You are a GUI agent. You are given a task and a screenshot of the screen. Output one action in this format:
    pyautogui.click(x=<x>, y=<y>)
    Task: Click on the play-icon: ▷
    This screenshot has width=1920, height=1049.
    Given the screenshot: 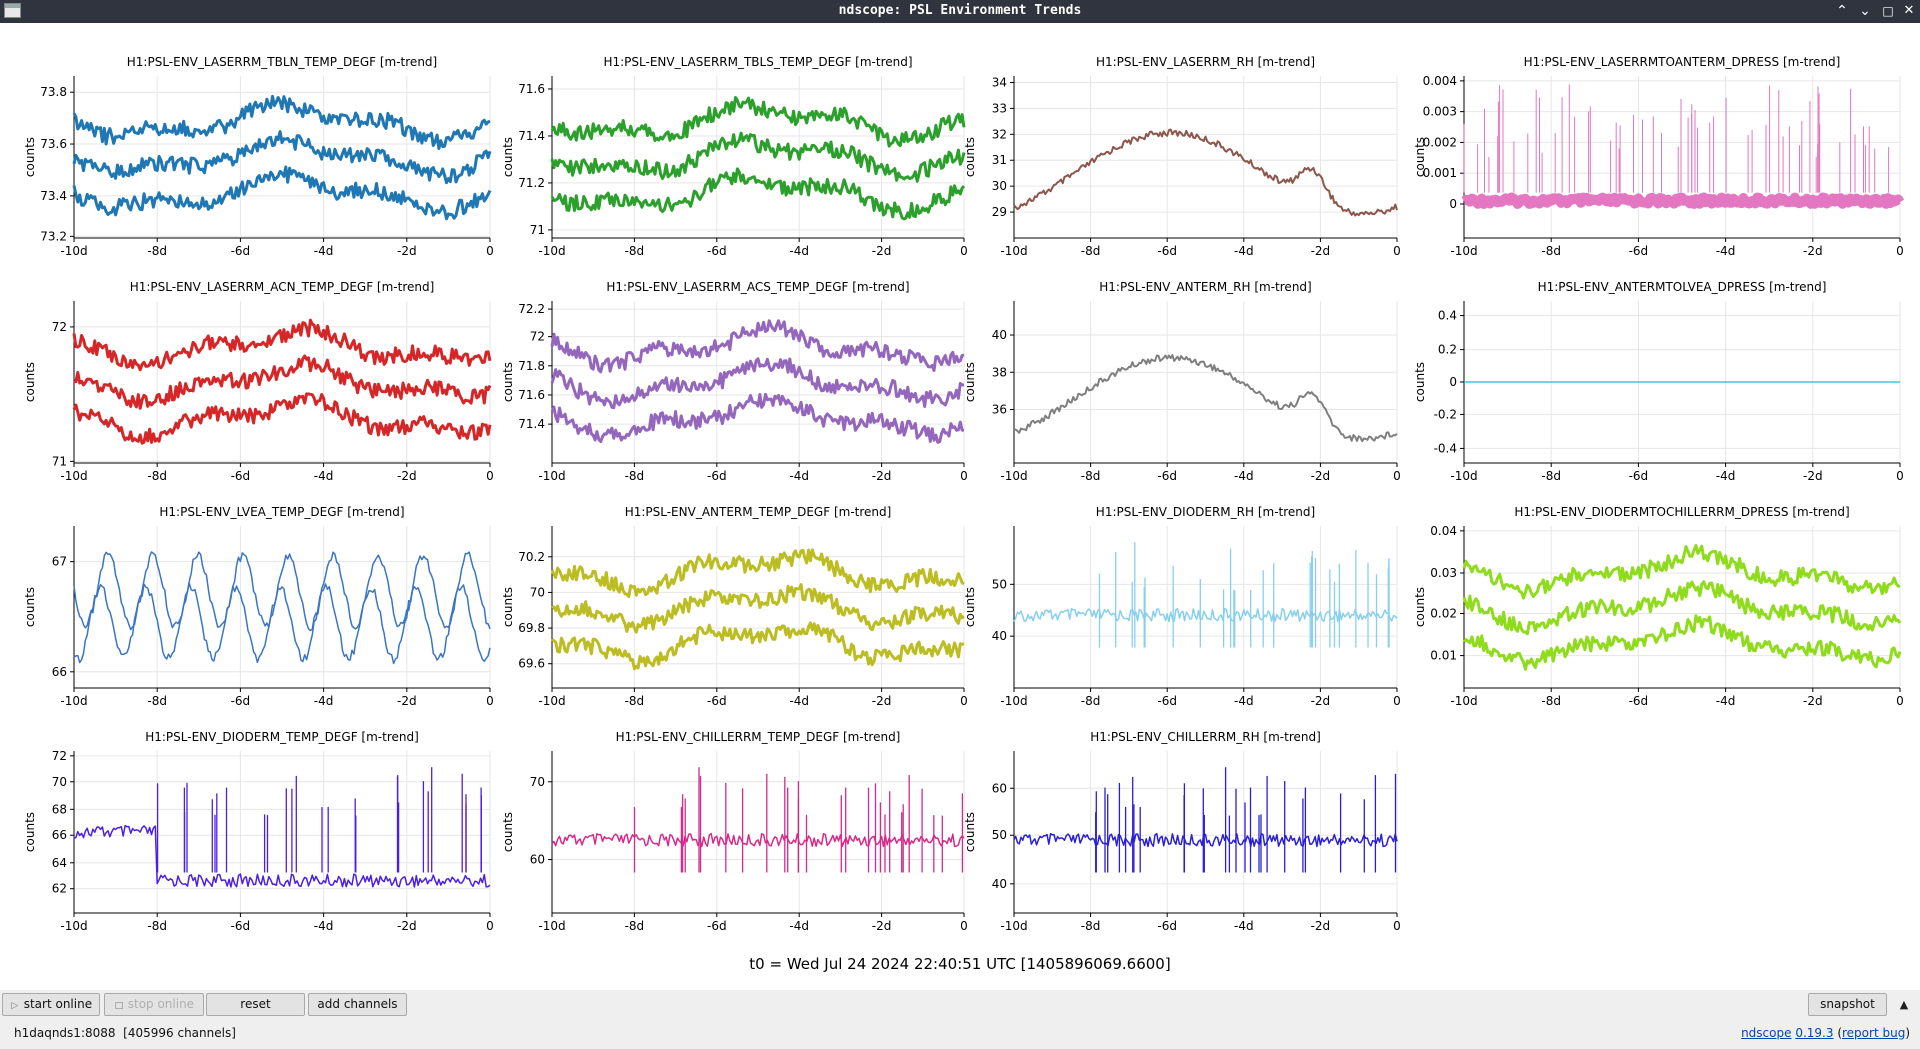 What is the action you would take?
    pyautogui.click(x=15, y=1006)
    